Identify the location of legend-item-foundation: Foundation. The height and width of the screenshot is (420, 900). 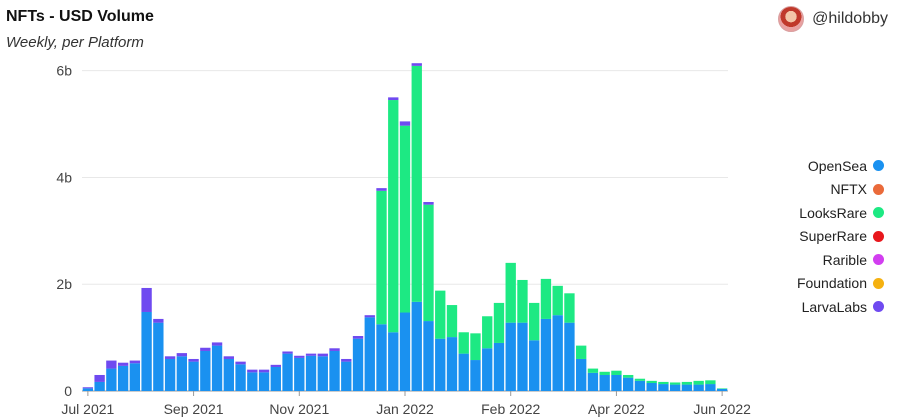
(840, 284).